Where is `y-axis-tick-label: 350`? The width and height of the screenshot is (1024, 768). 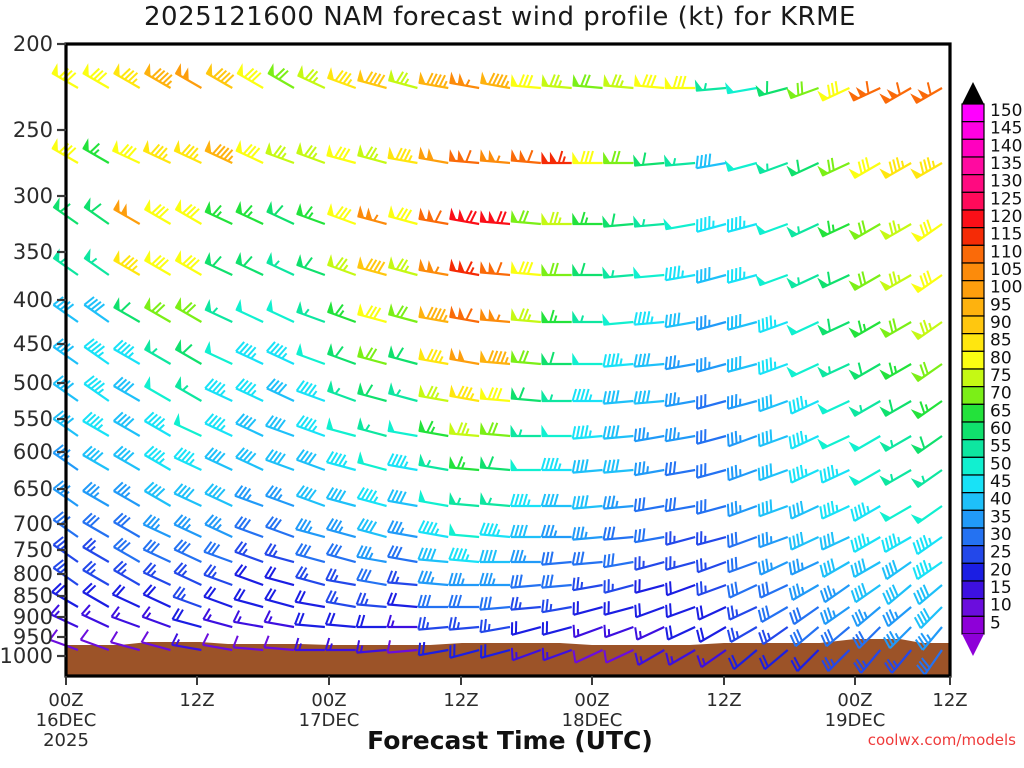 y-axis-tick-label: 350 is located at coordinates (33, 252).